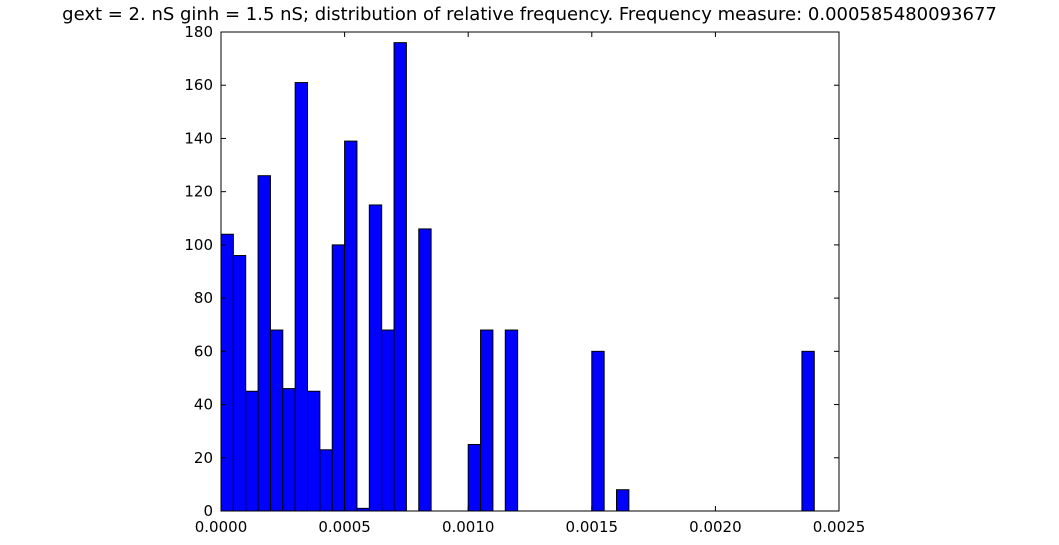 This screenshot has width=1059, height=545. What do you see at coordinates (198, 192) in the screenshot?
I see `y-tick-label: 120` at bounding box center [198, 192].